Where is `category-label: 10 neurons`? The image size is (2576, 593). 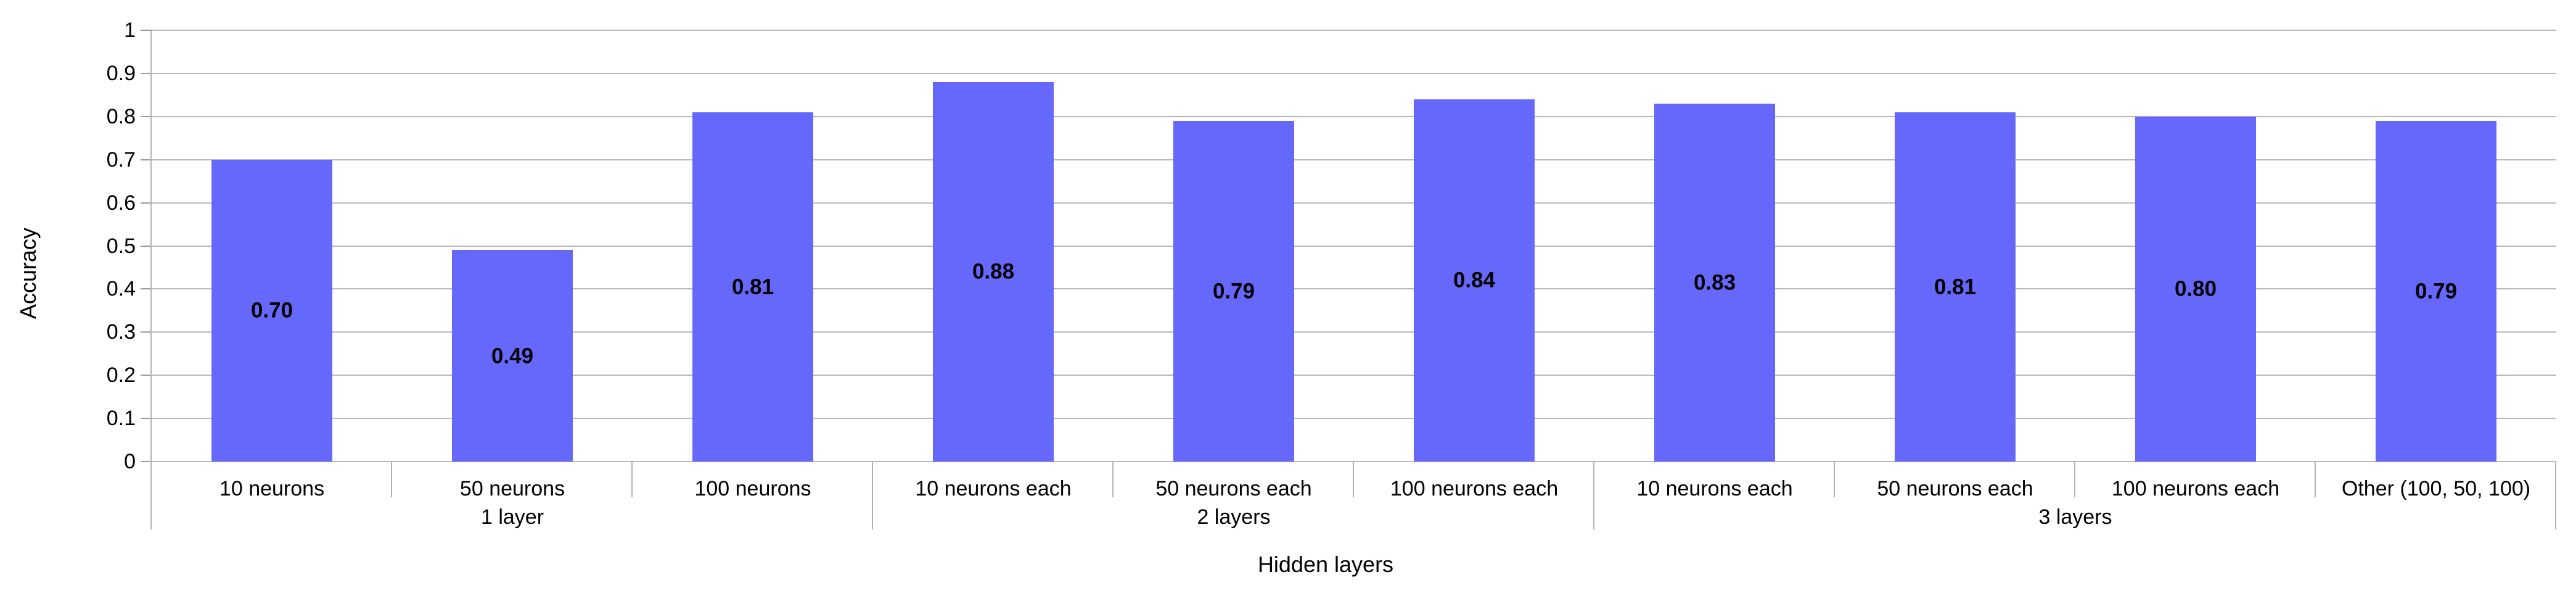
category-label: 10 neurons is located at coordinates (272, 488).